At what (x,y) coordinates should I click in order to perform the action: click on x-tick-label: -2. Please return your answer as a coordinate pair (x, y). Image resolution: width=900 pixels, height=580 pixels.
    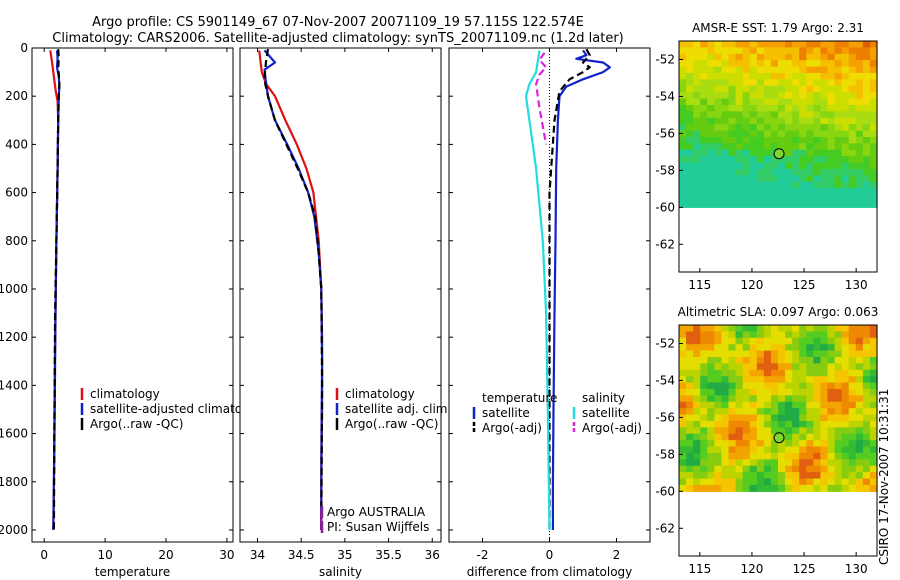
    Looking at the image, I should click on (483, 555).